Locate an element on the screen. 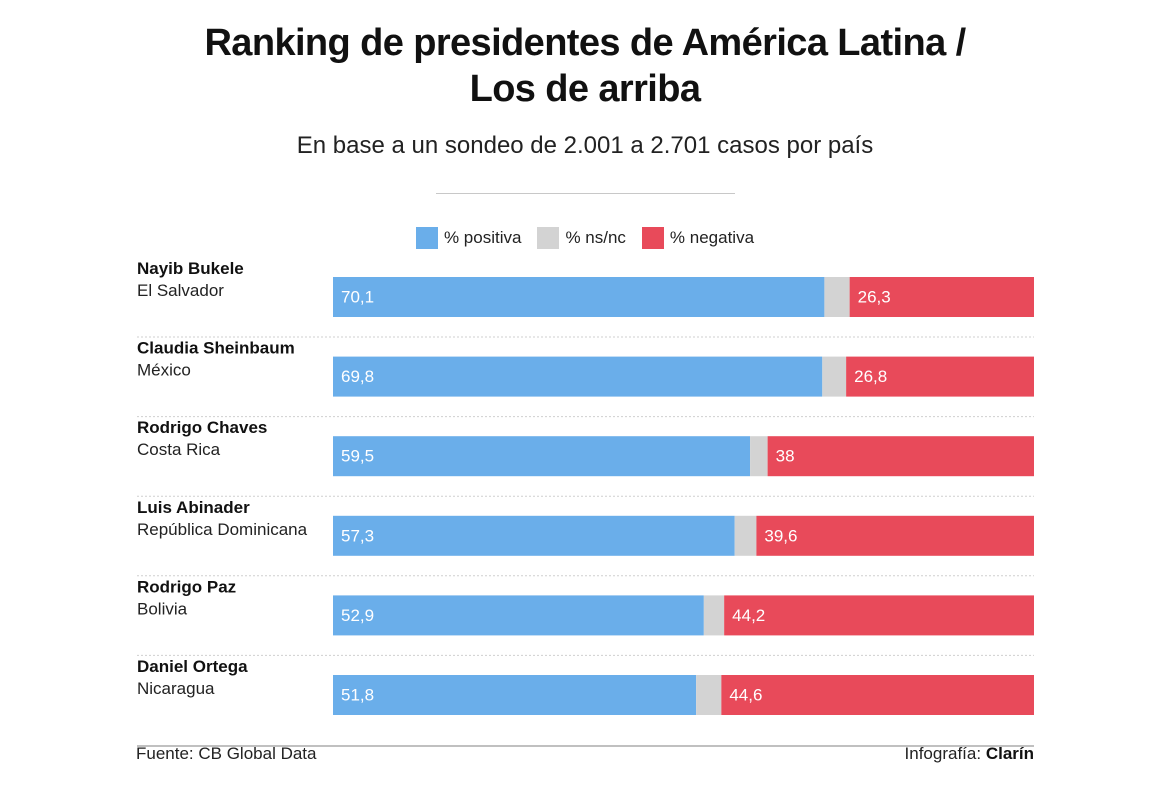 The width and height of the screenshot is (1170, 786). source-note: Fuente: CB Global Data is located at coordinates (226, 753).